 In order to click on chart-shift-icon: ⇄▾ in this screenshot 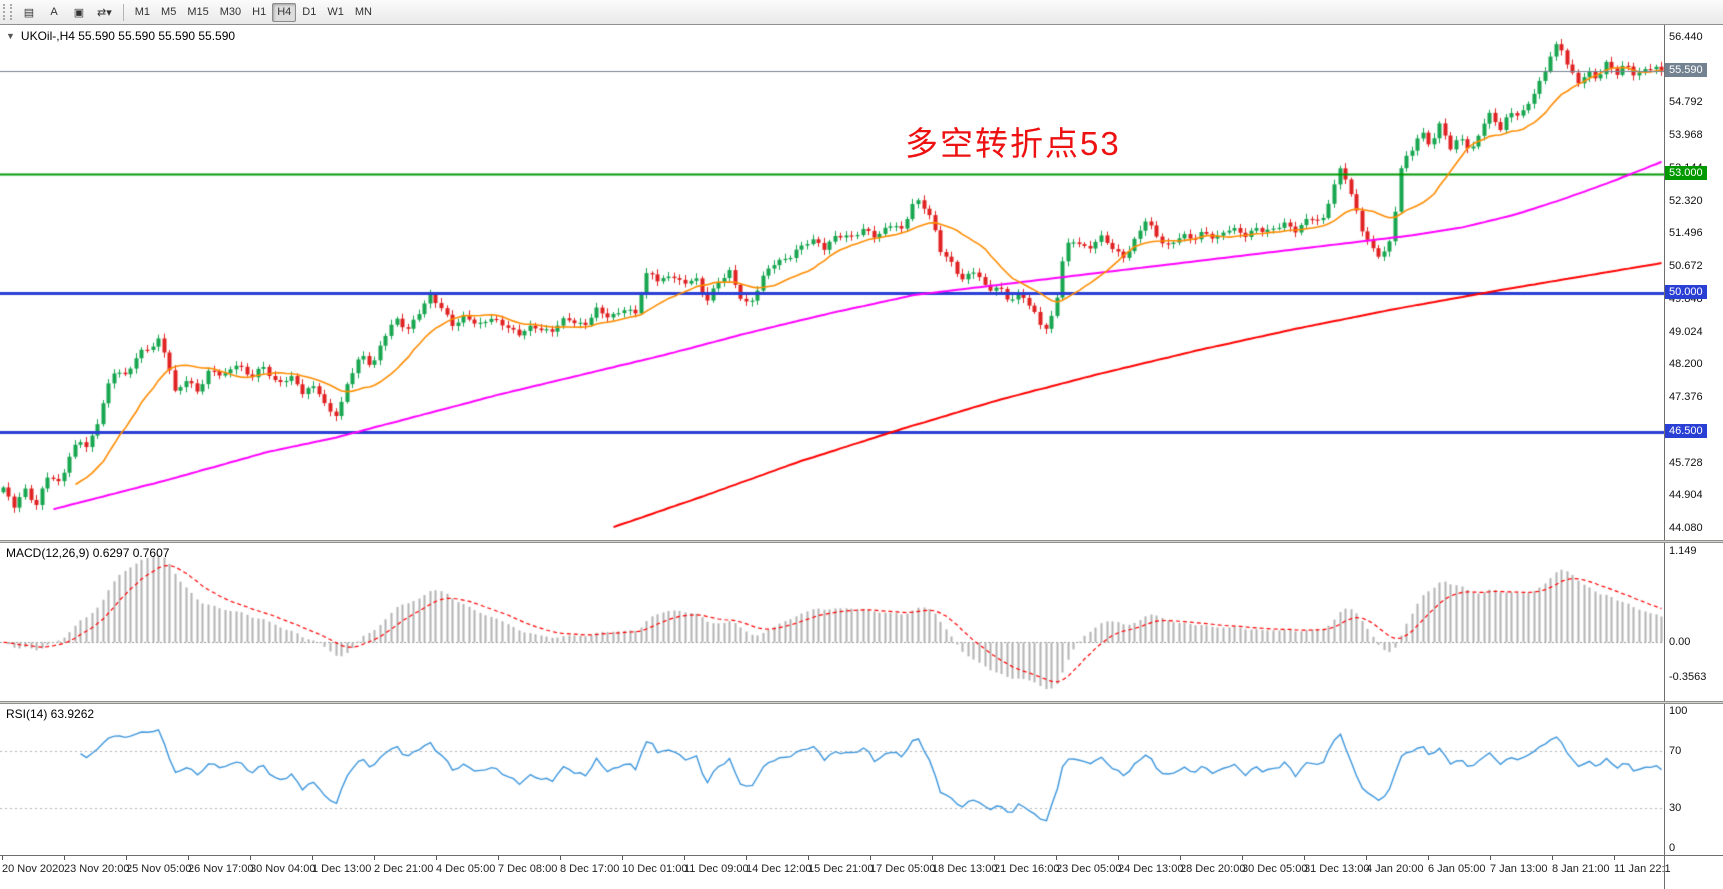, I will do `click(104, 12)`.